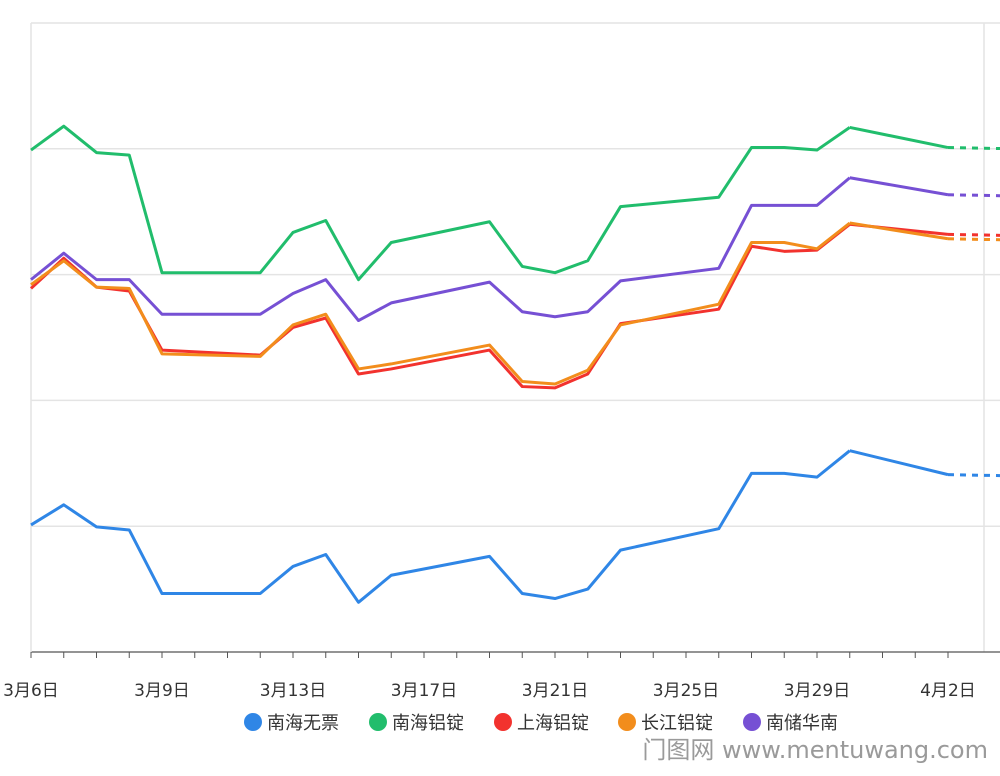 The width and height of the screenshot is (1000, 776). What do you see at coordinates (428, 723) in the screenshot?
I see `legend-label: 南海铝锭` at bounding box center [428, 723].